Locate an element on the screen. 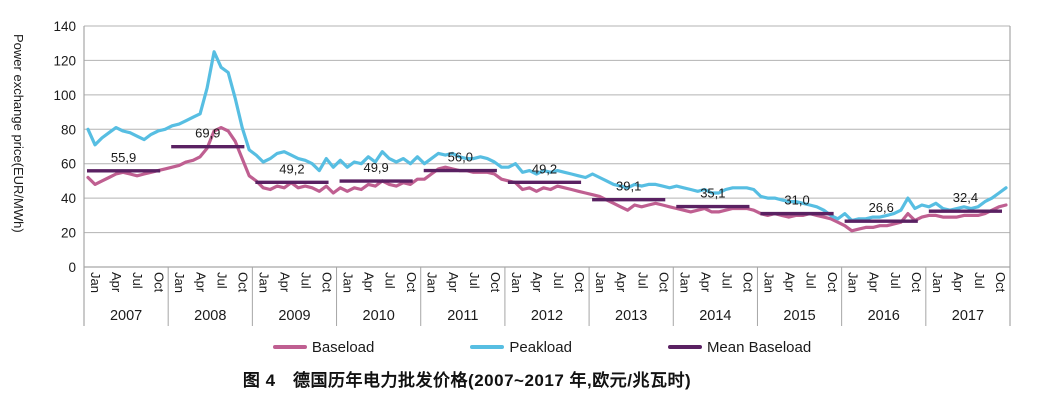 This screenshot has height=404, width=1044. legend-item-mean-baseload: Mean Baseload is located at coordinates (739, 347).